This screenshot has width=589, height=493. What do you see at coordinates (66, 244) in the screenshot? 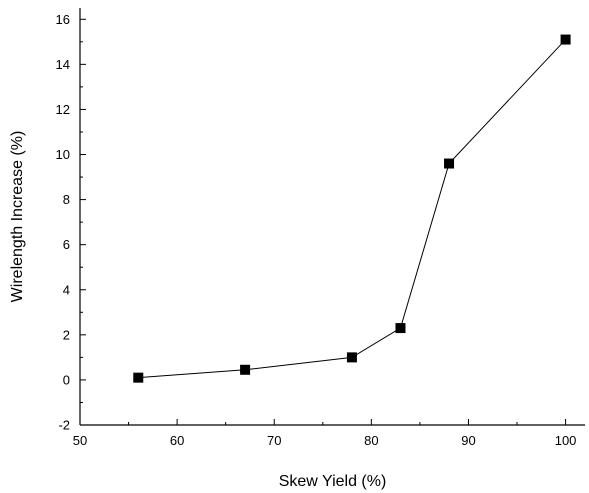
I see `y-tick-label: 6` at bounding box center [66, 244].